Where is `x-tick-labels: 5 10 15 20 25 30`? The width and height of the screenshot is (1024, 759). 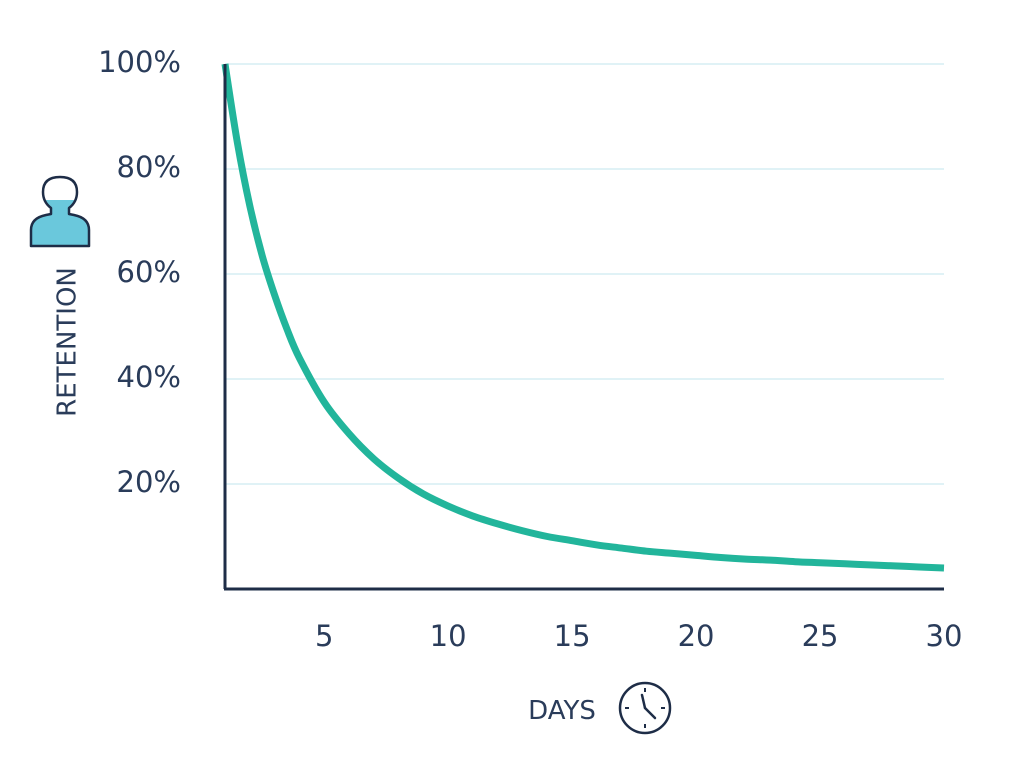 x-tick-labels: 5 10 15 20 25 30 is located at coordinates (639, 636).